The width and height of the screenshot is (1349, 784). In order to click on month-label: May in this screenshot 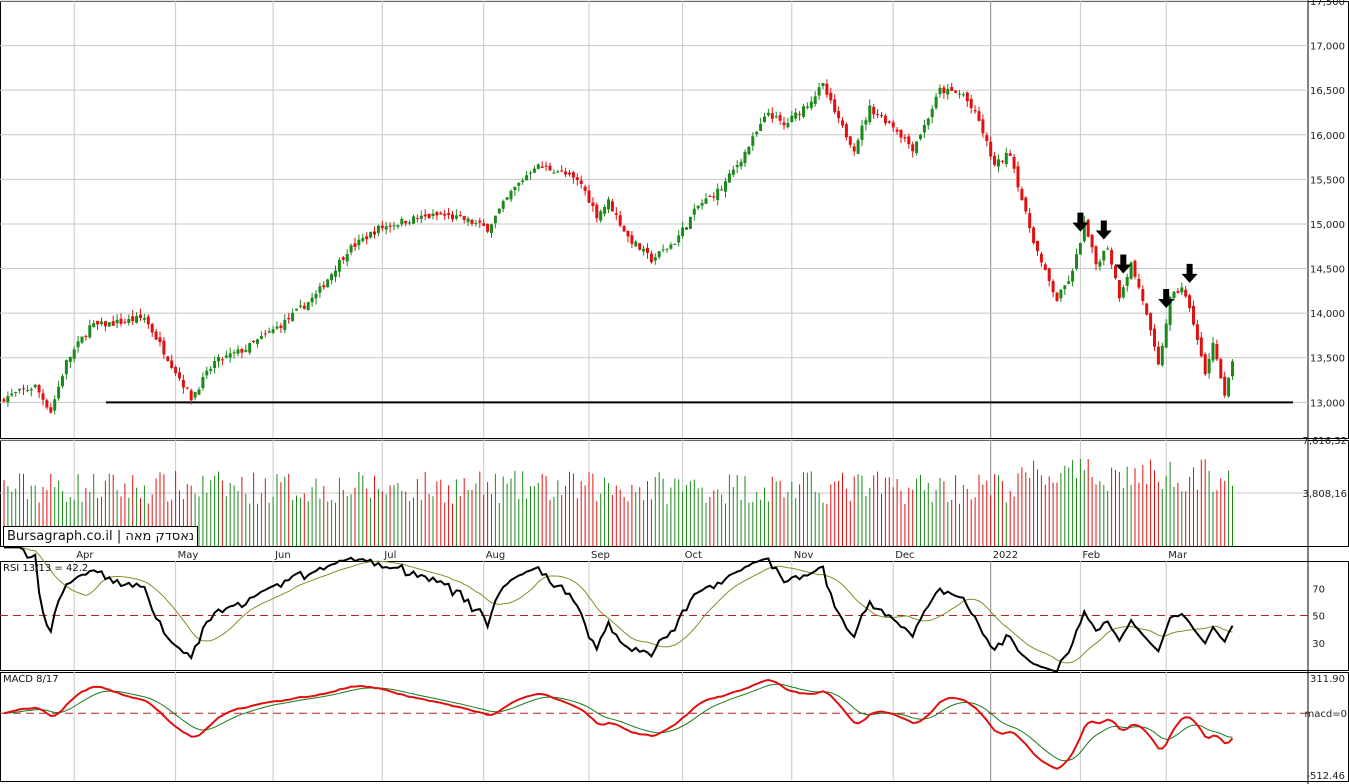, I will do `click(188, 555)`.